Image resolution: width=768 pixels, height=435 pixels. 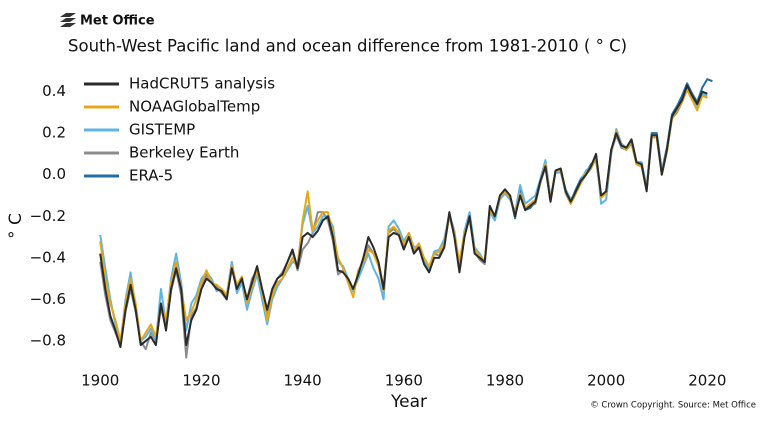 What do you see at coordinates (505, 381) in the screenshot?
I see `x-tick-label: 1980` at bounding box center [505, 381].